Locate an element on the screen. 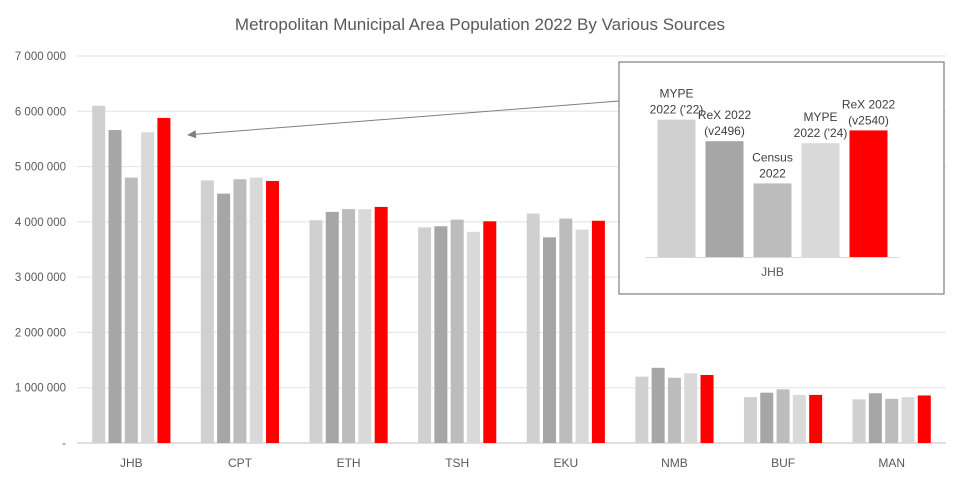 The height and width of the screenshot is (484, 962). y-tick-label: 2 000 000 is located at coordinates (40, 333).